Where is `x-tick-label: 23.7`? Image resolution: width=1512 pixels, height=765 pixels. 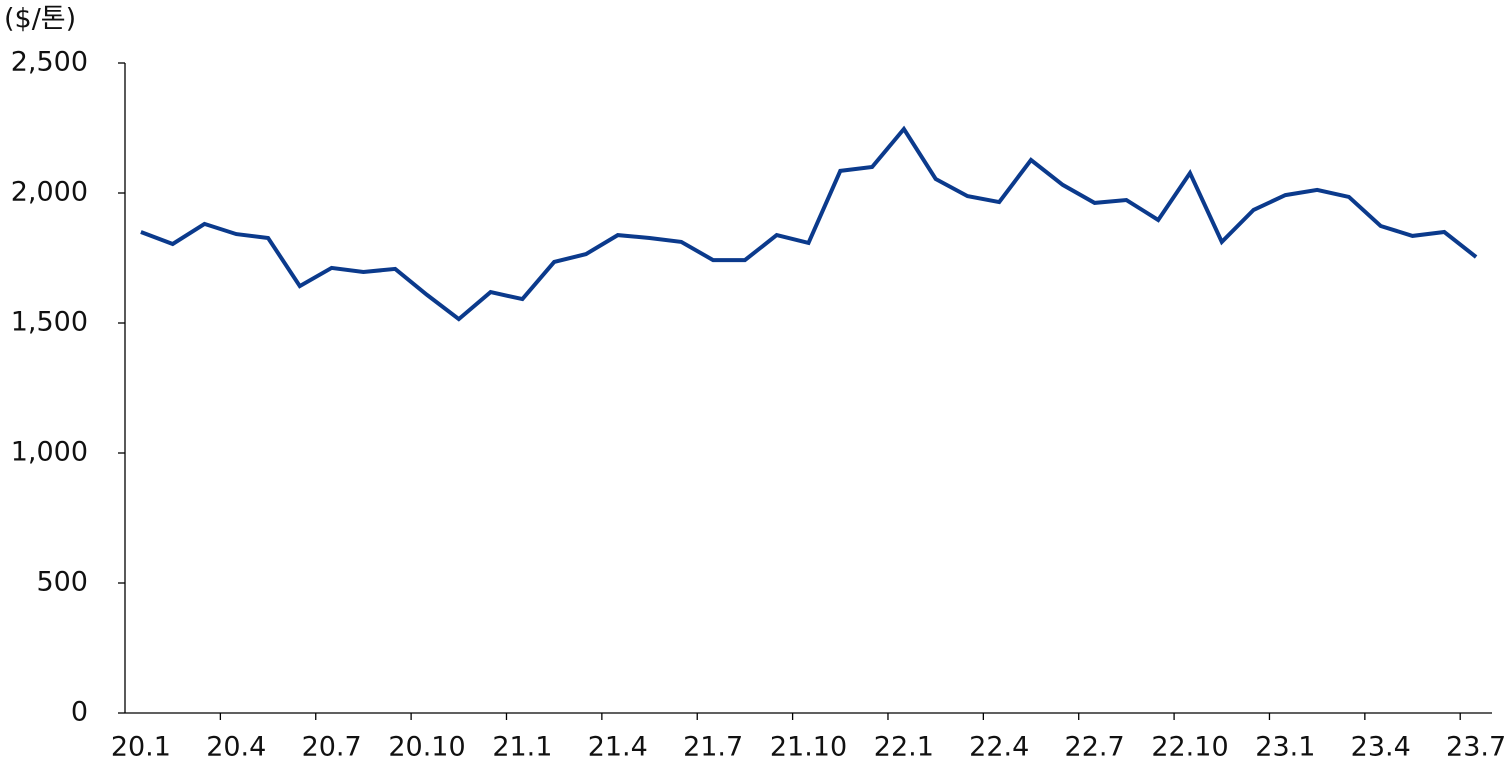 x-tick-label: 23.7 is located at coordinates (1476, 747).